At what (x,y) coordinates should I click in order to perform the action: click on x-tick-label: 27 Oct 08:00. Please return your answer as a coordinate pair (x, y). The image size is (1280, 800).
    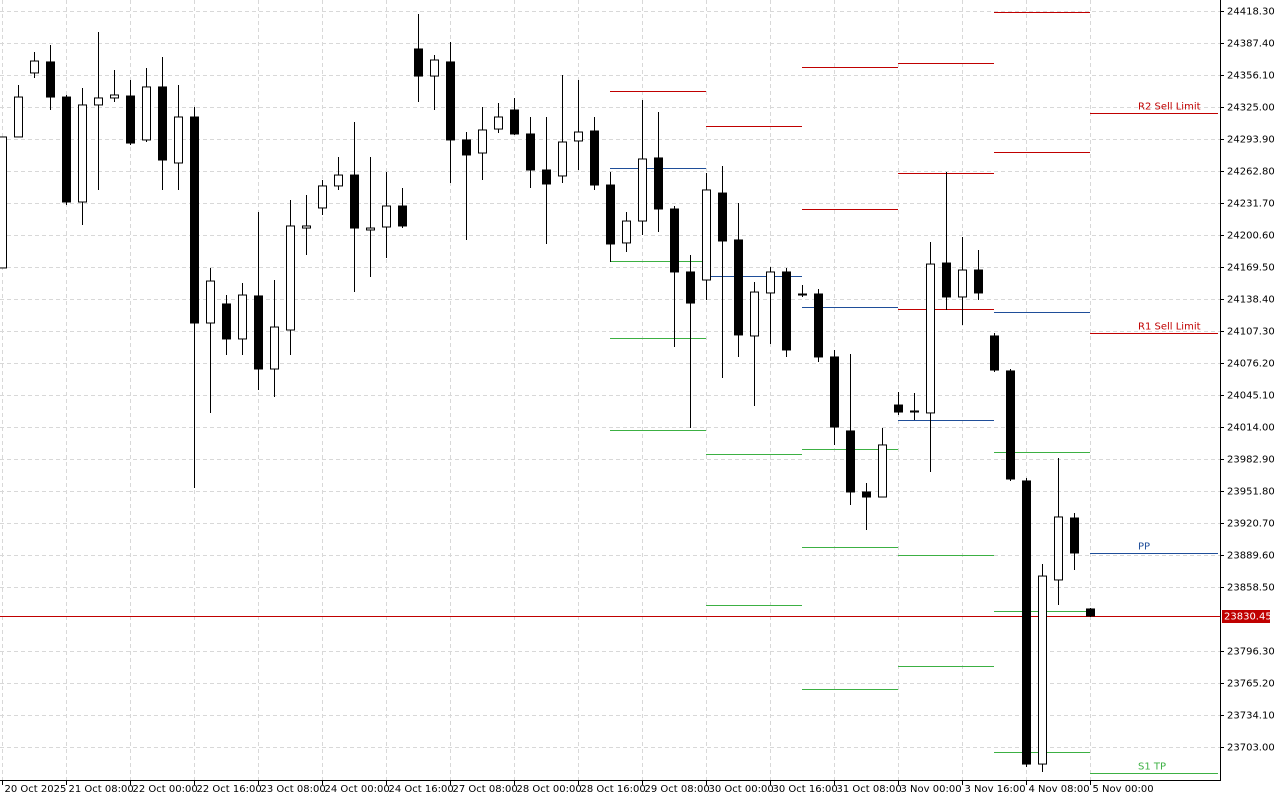
    Looking at the image, I should click on (485, 789).